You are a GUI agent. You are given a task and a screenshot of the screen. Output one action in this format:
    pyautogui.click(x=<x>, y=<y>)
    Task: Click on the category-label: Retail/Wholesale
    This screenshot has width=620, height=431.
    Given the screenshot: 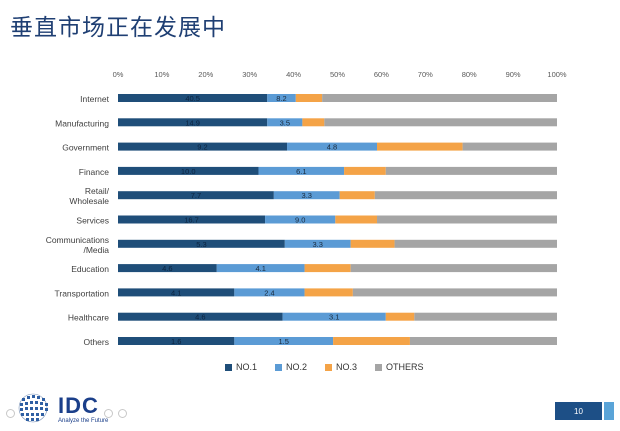 What is the action you would take?
    pyautogui.click(x=89, y=196)
    